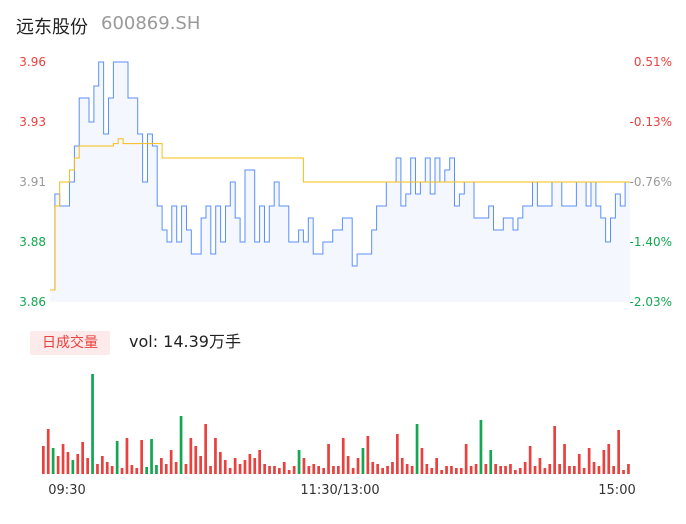  I want to click on x-tick-label: 11:30/13:00, so click(339, 490).